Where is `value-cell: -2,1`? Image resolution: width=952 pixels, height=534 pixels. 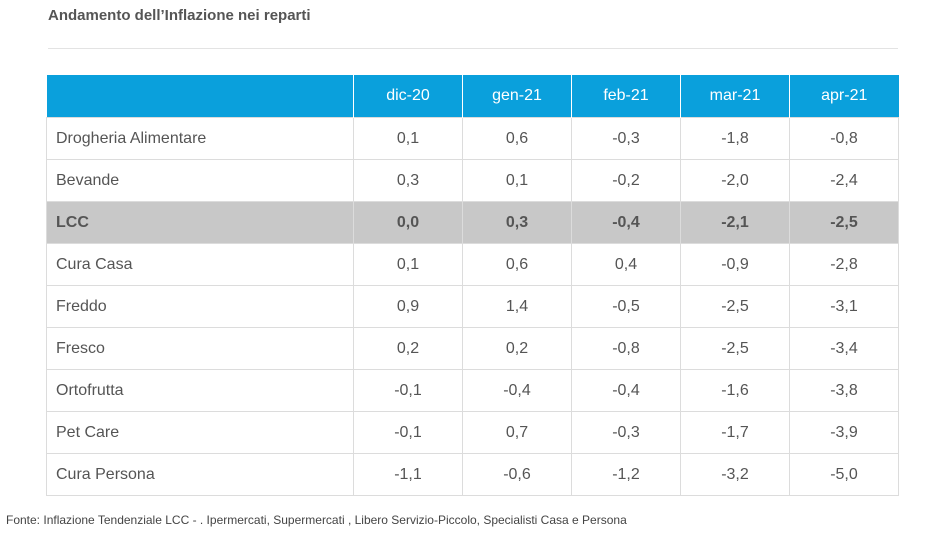 value-cell: -2,1 is located at coordinates (735, 222).